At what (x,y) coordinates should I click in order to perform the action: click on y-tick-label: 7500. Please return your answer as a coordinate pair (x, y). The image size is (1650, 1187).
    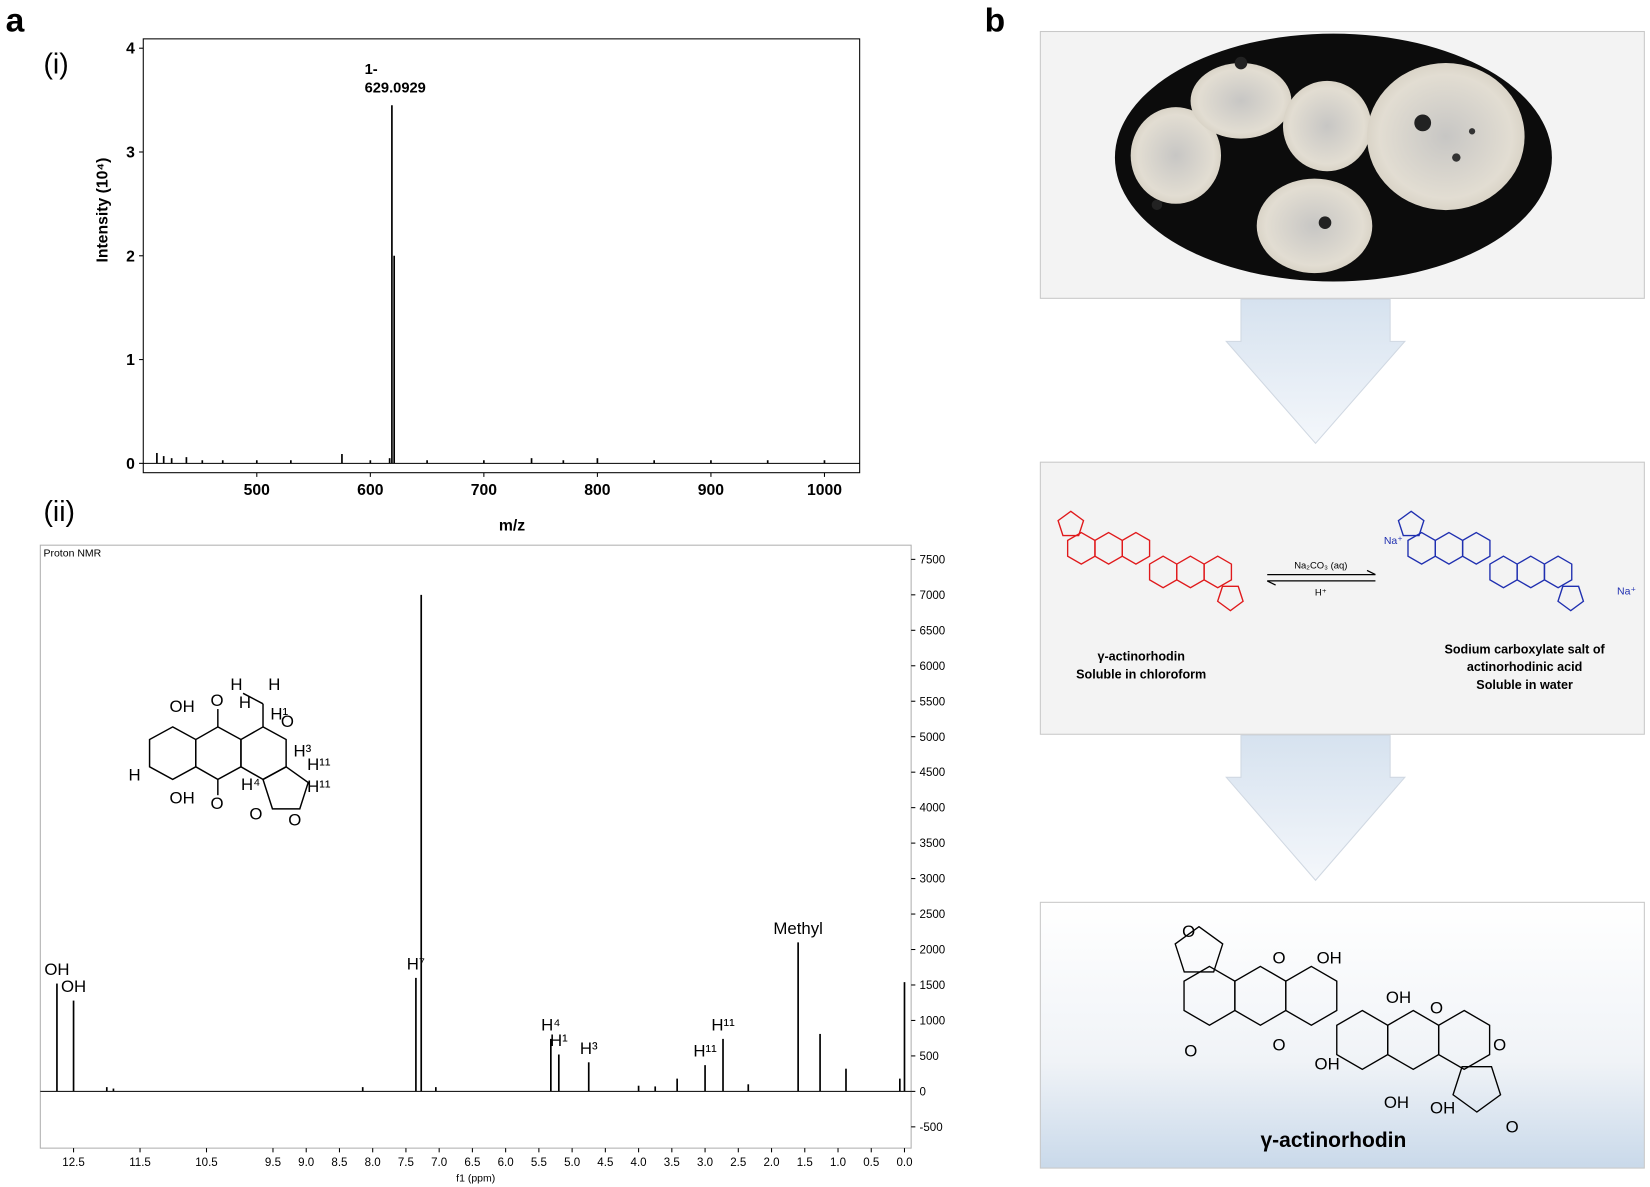
    Looking at the image, I should click on (933, 560).